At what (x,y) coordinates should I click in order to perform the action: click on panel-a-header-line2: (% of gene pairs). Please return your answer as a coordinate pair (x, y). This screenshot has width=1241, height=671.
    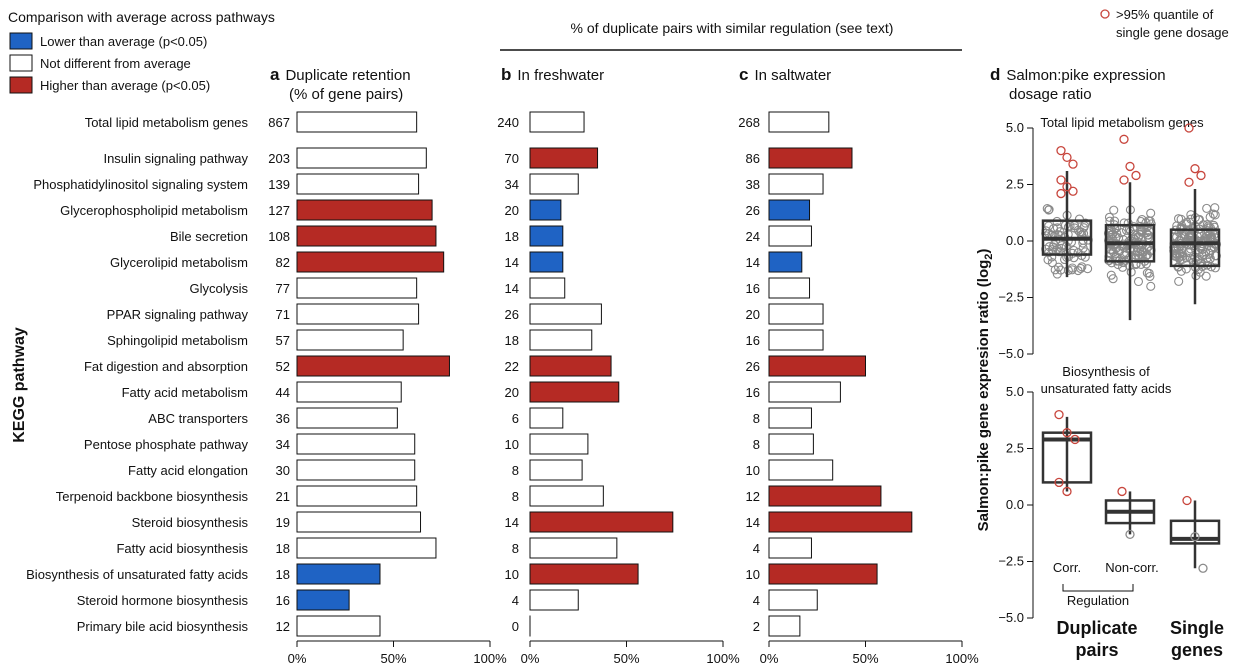
    Looking at the image, I should click on (346, 94).